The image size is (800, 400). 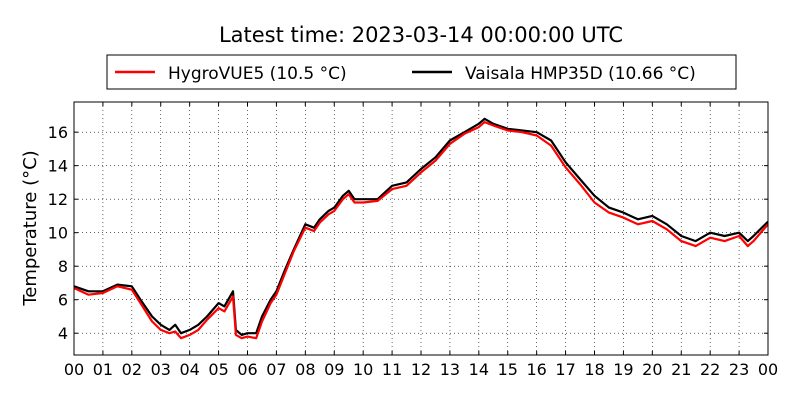 I want to click on y-tick-label: 16, so click(x=58, y=132).